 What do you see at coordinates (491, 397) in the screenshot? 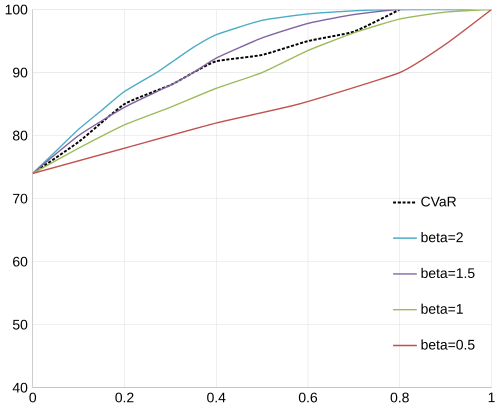
I see `x-tick-label: 1` at bounding box center [491, 397].